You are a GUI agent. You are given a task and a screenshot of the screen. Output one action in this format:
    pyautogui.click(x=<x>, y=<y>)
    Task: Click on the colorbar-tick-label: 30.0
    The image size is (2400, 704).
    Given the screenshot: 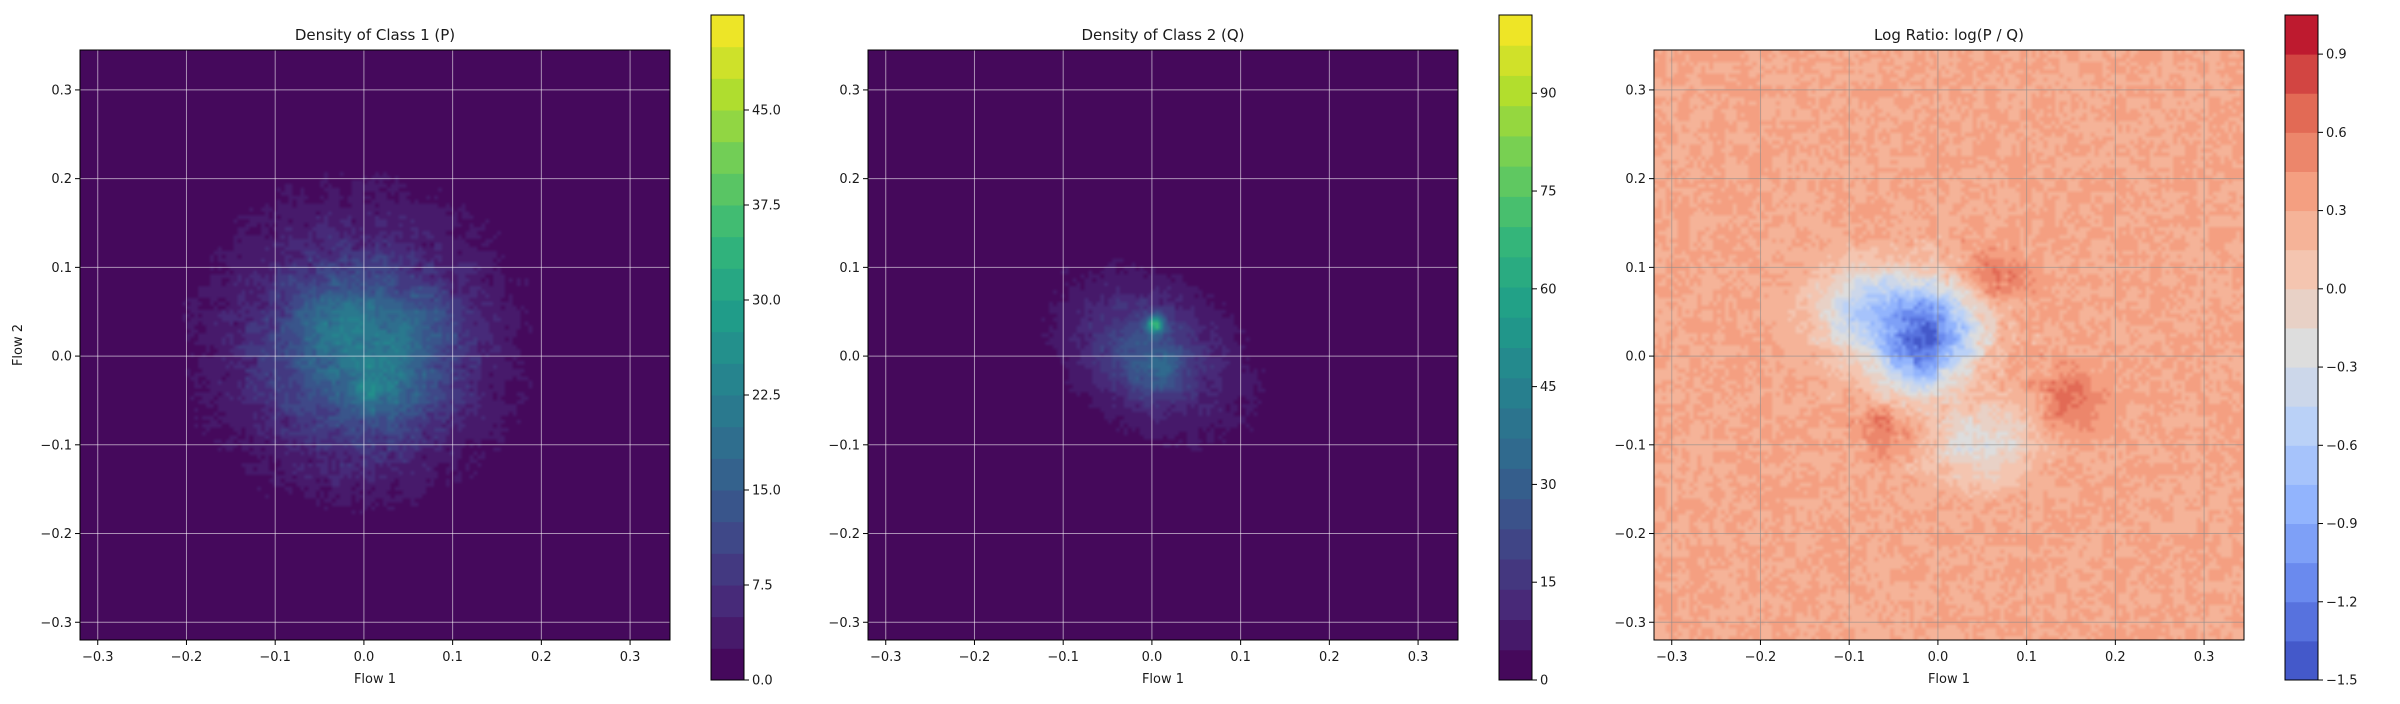 What is the action you would take?
    pyautogui.click(x=766, y=301)
    